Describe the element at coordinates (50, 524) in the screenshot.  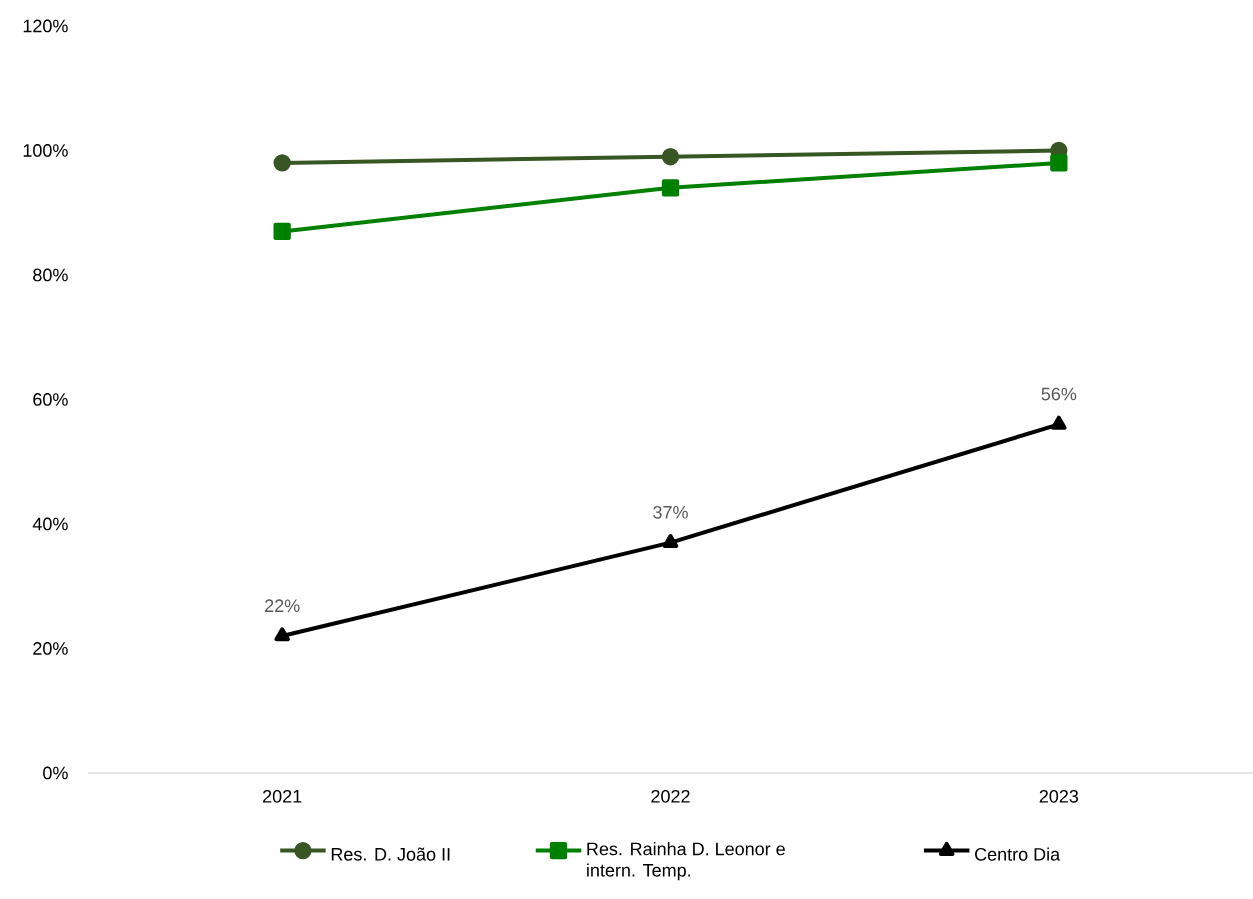
I see `y-tick-label: 40%` at that location.